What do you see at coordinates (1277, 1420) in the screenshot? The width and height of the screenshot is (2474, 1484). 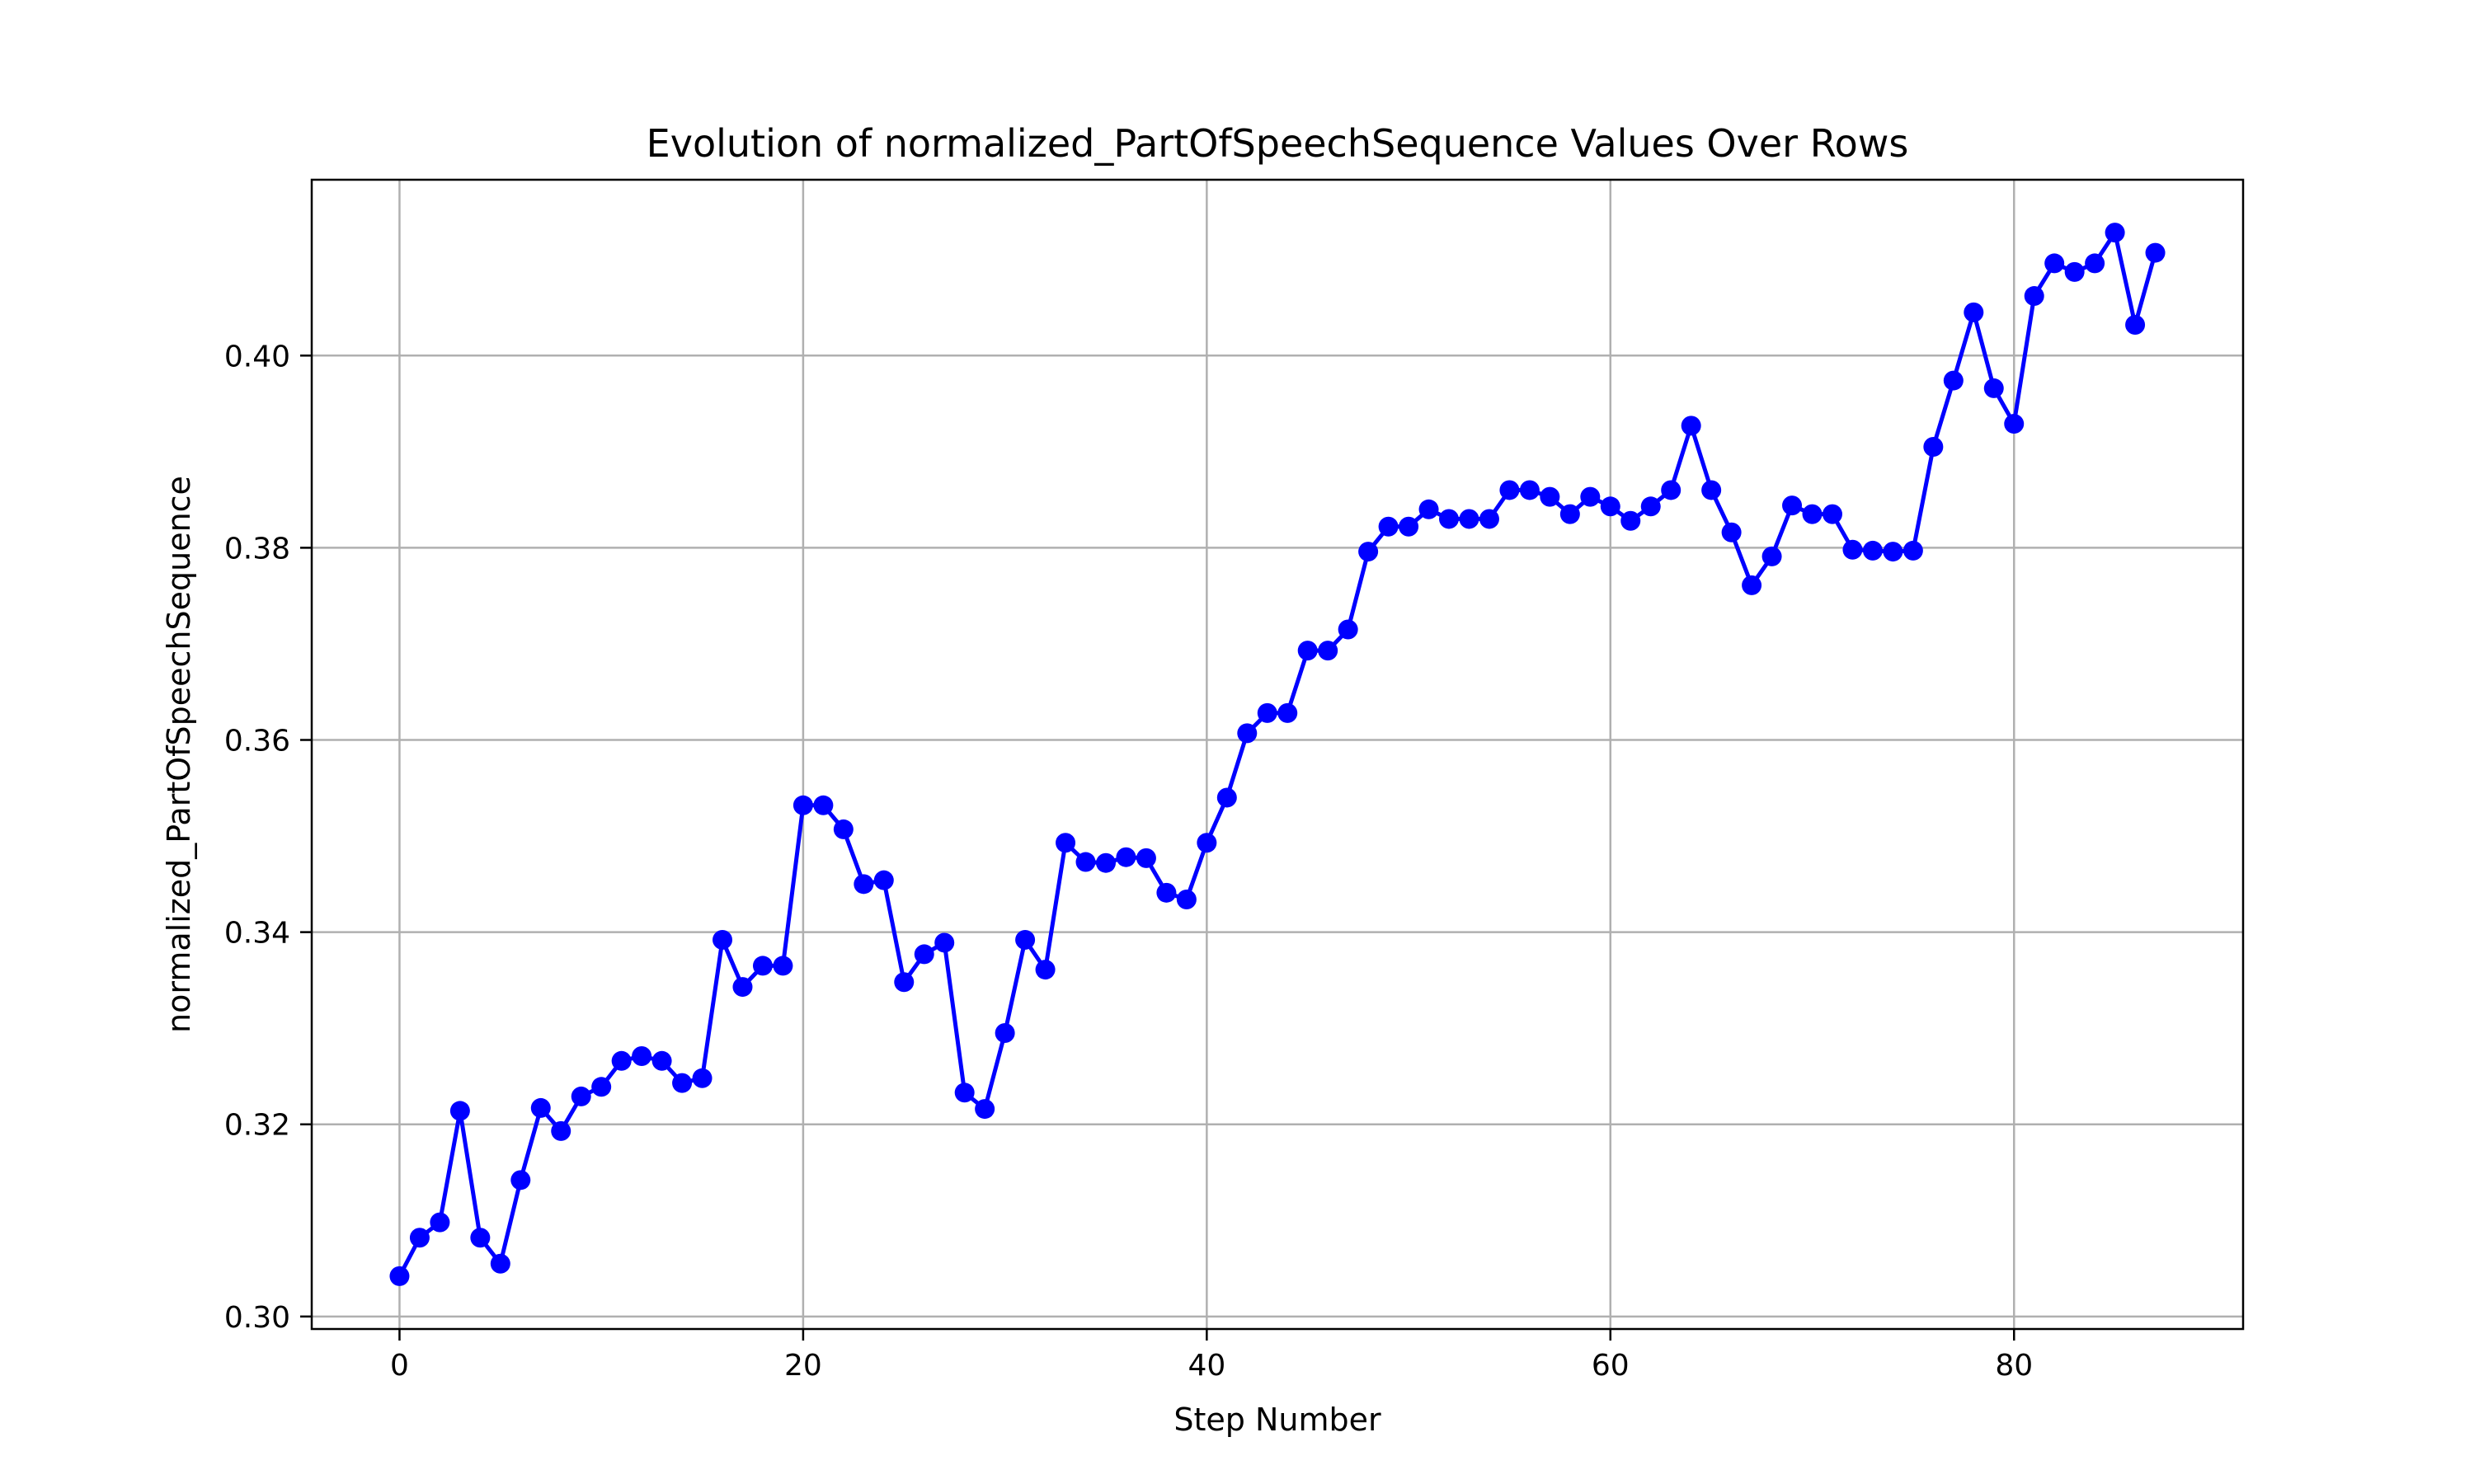 I see `x-axis-label: Step Number` at bounding box center [1277, 1420].